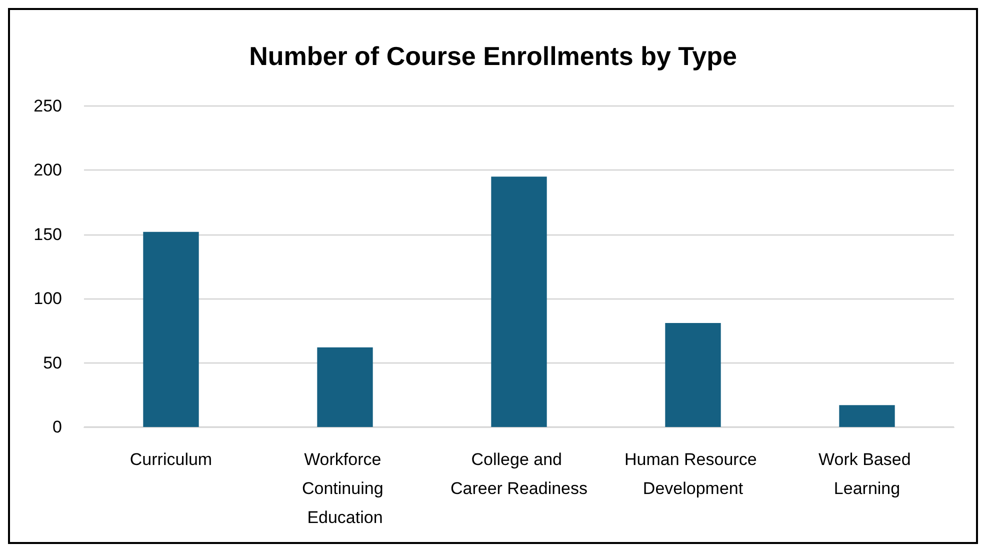  Describe the element at coordinates (57, 427) in the screenshot. I see `y-tick-label: 0` at that location.